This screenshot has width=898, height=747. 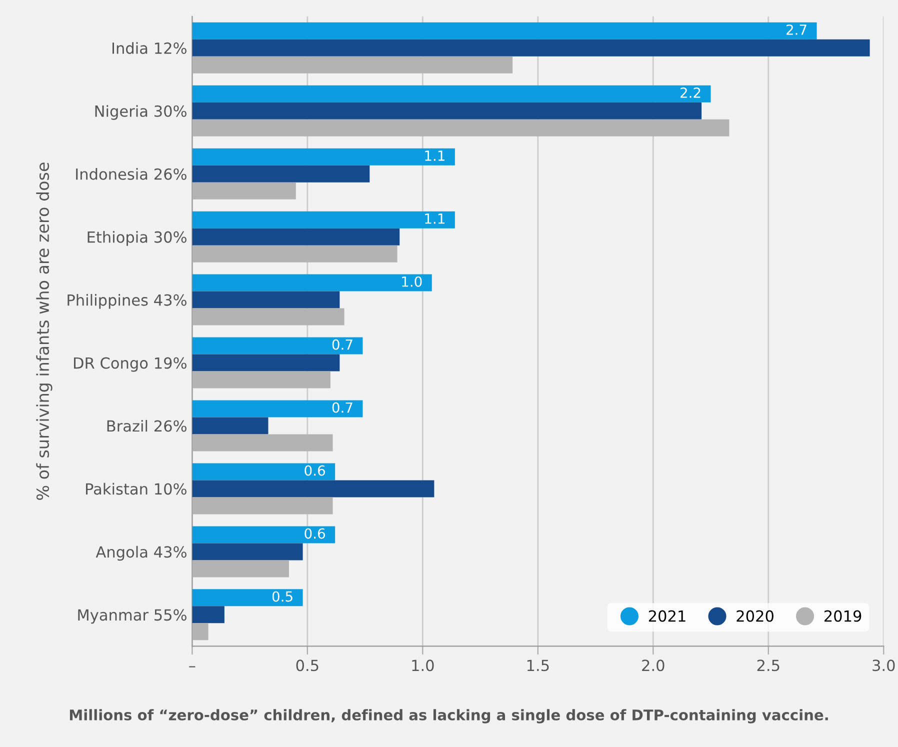 I want to click on legend-label: 2019, so click(x=843, y=616).